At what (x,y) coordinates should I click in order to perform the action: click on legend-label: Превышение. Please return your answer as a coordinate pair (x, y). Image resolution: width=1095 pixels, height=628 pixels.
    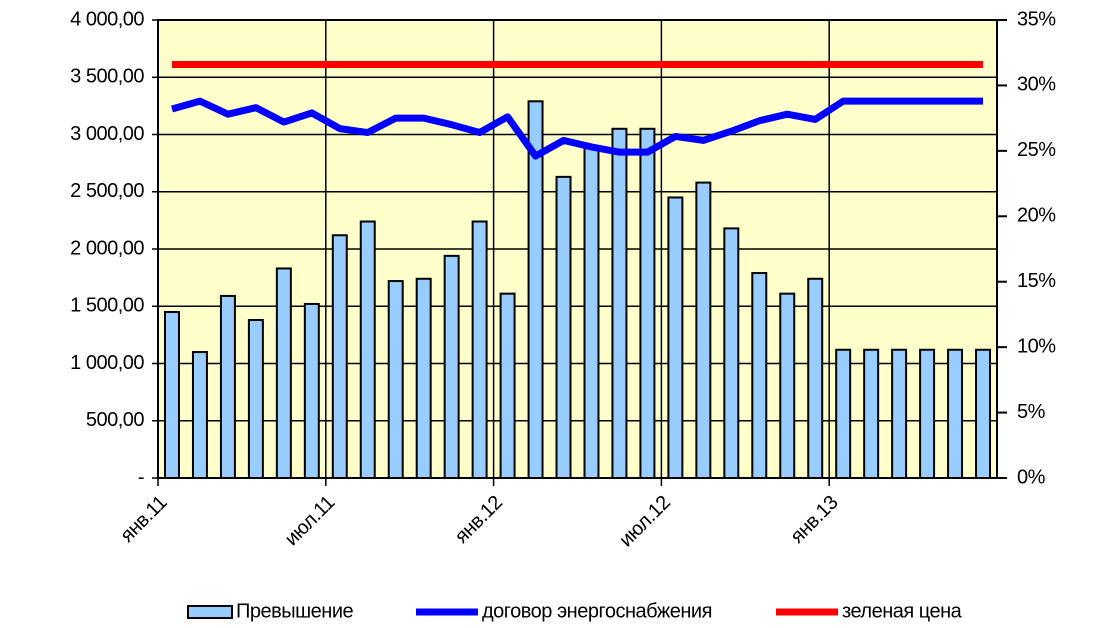
    Looking at the image, I should click on (295, 611).